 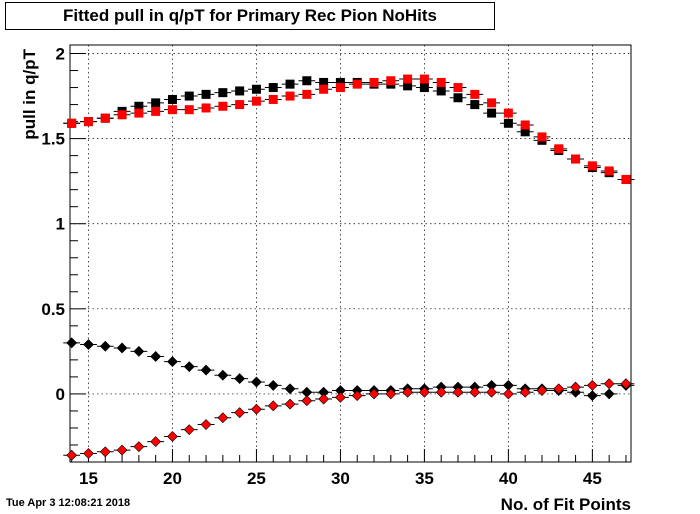 What do you see at coordinates (340, 478) in the screenshot?
I see `x-tick-label: 30` at bounding box center [340, 478].